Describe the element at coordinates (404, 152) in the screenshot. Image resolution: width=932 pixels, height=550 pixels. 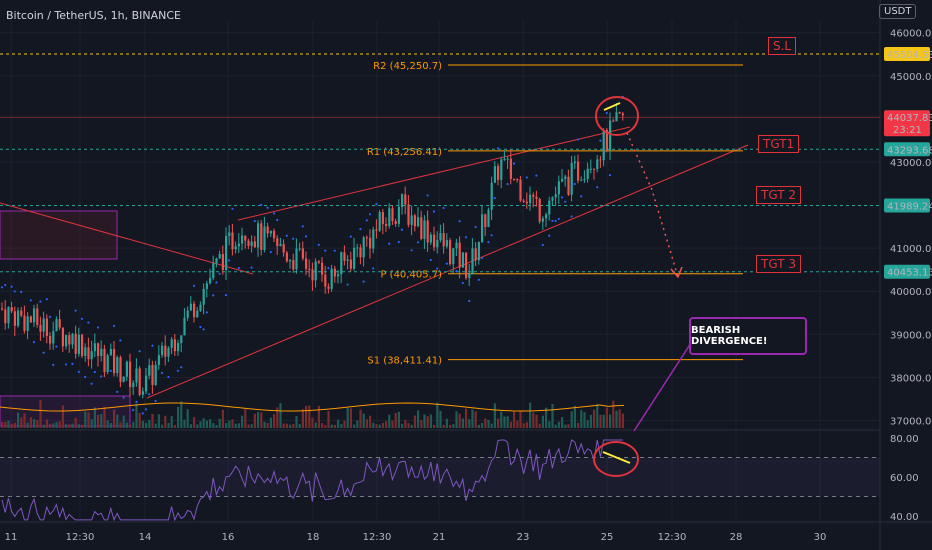
I see `pivot-label: R1 (43,256.41)` at that location.